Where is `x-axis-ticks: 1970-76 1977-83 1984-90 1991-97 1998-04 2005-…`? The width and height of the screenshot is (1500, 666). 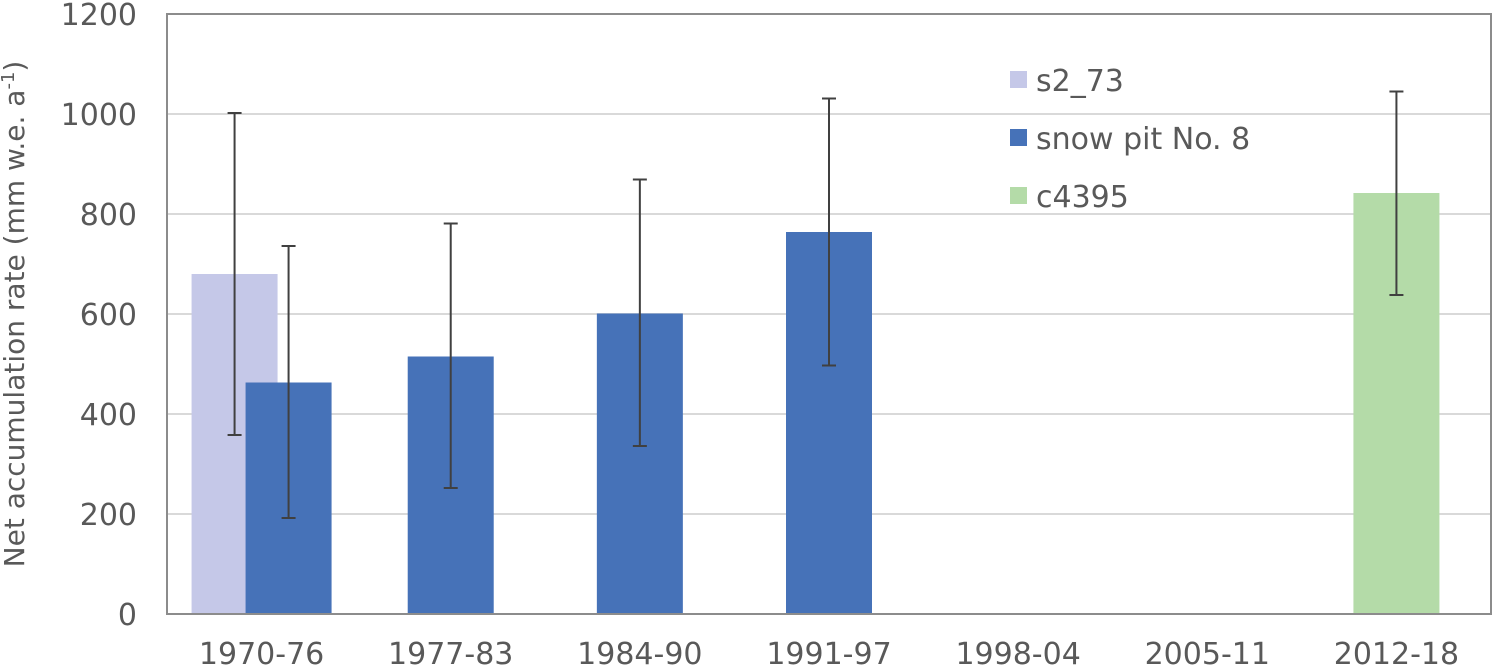
x-axis-ticks: 1970-76 1977-83 1984-90 1991-97 1998-04 2005-… is located at coordinates (829, 651).